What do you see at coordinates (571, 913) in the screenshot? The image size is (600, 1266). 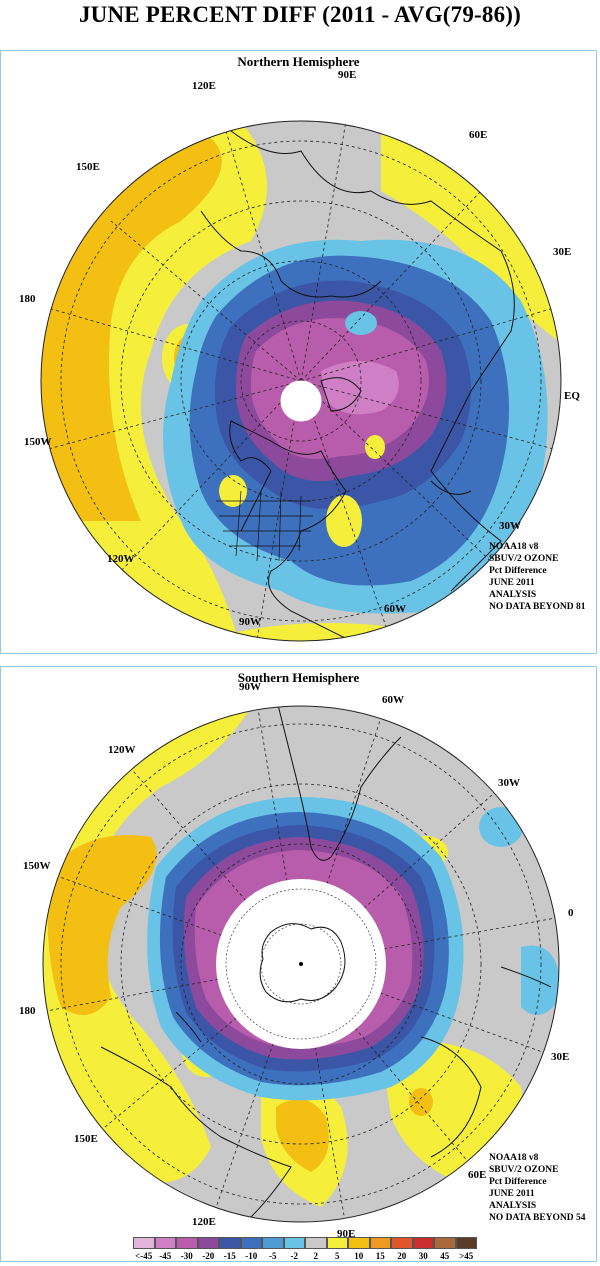 I see `lon-label-0: 0` at bounding box center [571, 913].